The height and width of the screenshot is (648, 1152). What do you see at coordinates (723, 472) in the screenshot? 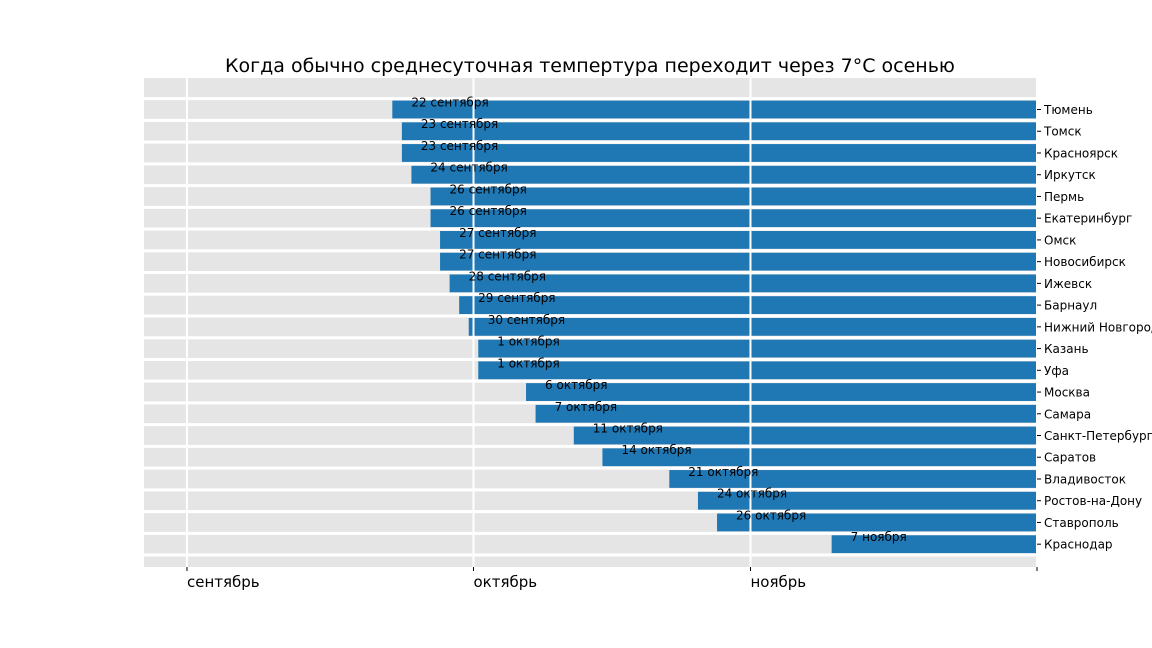
I see `bar-label: 21 октября` at bounding box center [723, 472].